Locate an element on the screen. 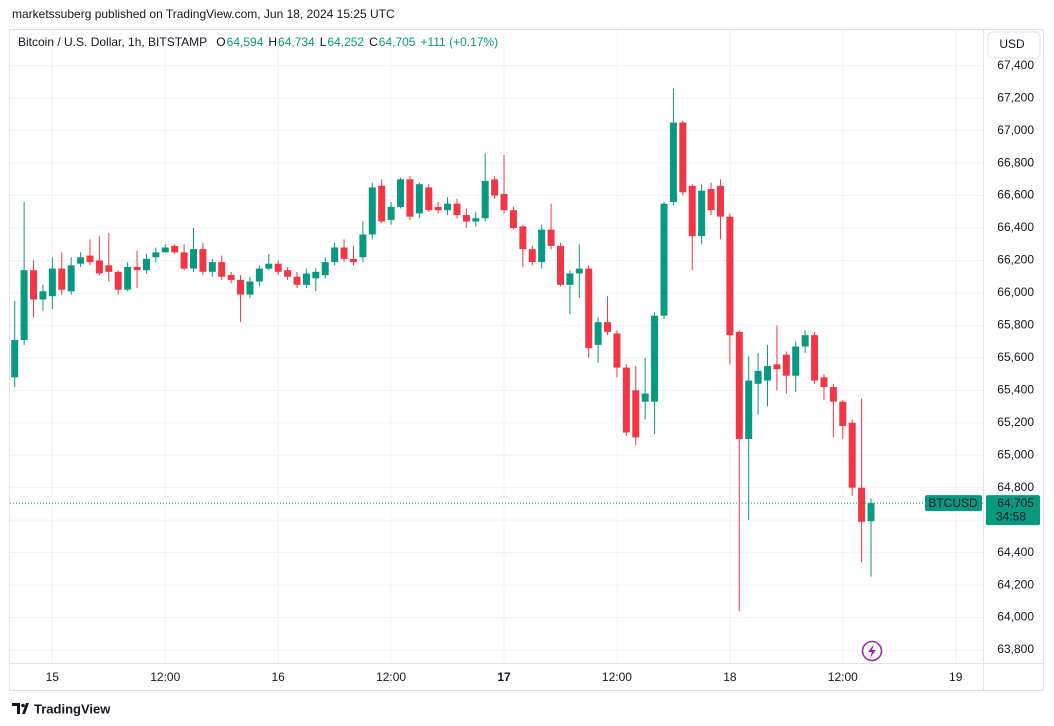 This screenshot has width=1054, height=726. ohlc-key: H is located at coordinates (272, 42).